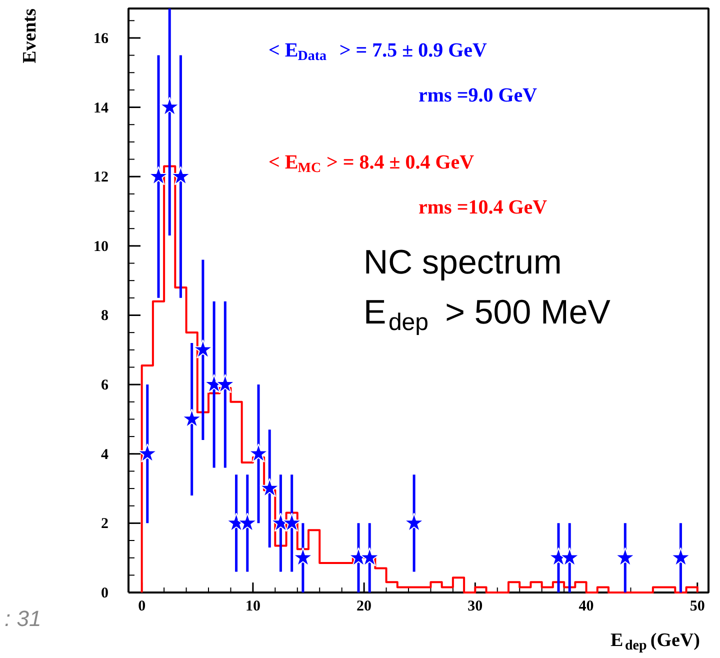 This screenshot has height=658, width=720. What do you see at coordinates (104, 316) in the screenshot?
I see `y-tick-label: 8` at bounding box center [104, 316].